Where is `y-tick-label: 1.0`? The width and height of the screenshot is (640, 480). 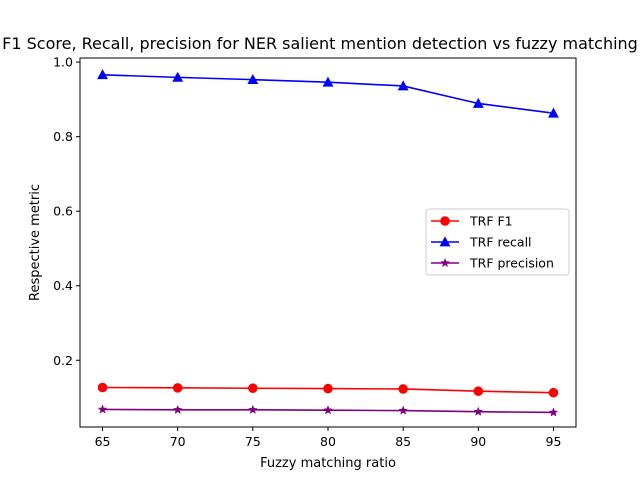
y-tick-label: 1.0 is located at coordinates (63, 62).